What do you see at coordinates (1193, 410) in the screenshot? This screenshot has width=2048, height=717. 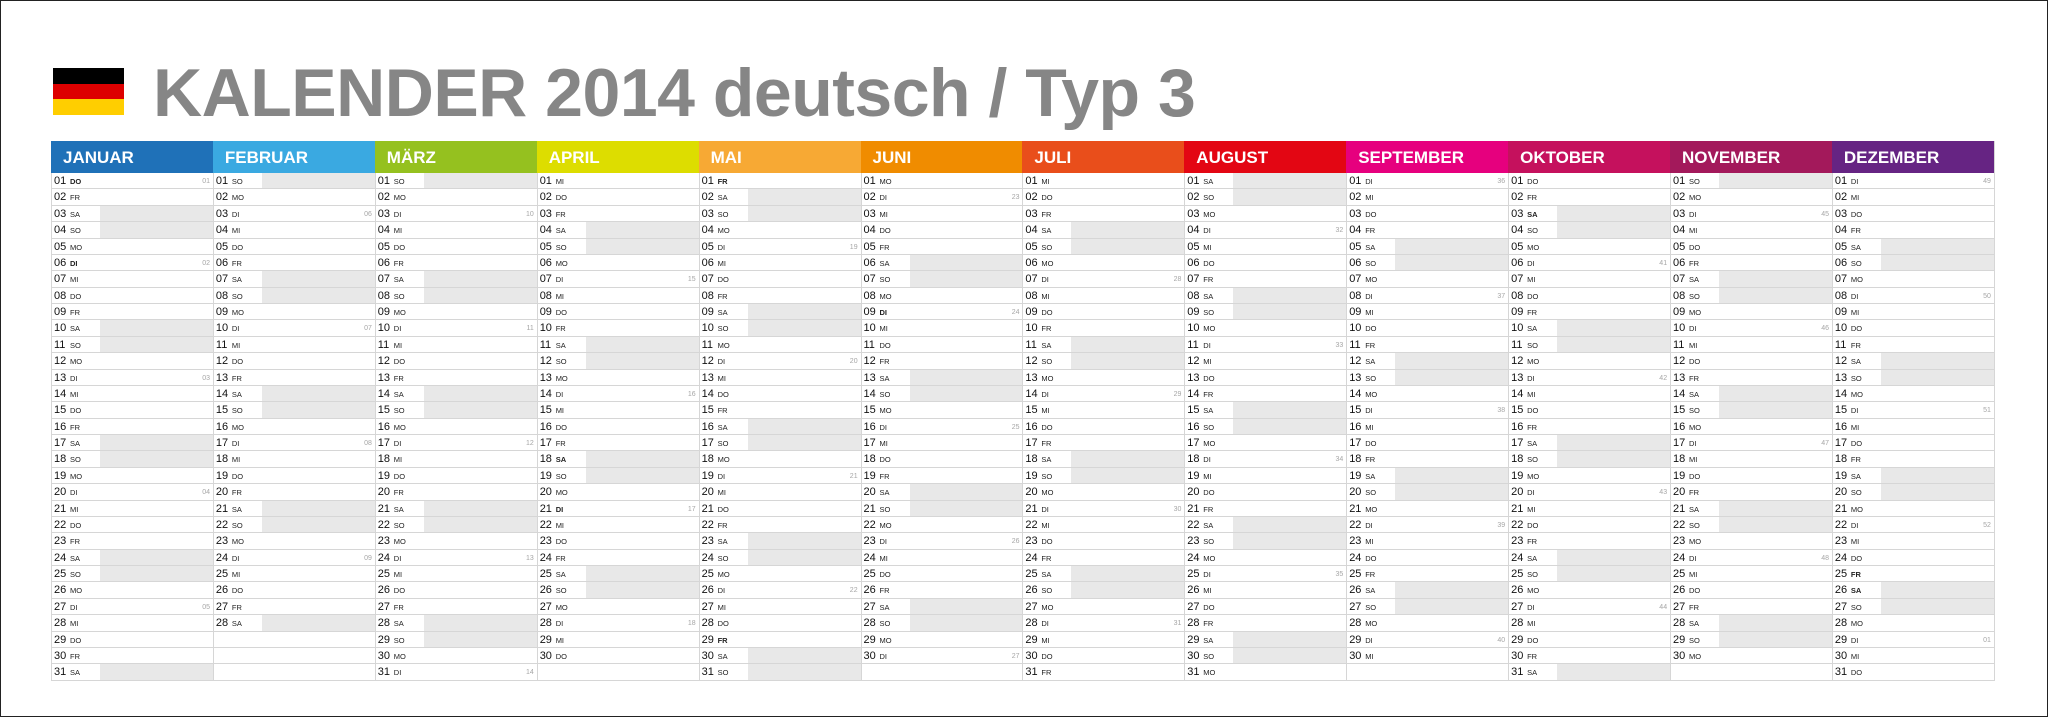 I see `day-number: 15` at bounding box center [1193, 410].